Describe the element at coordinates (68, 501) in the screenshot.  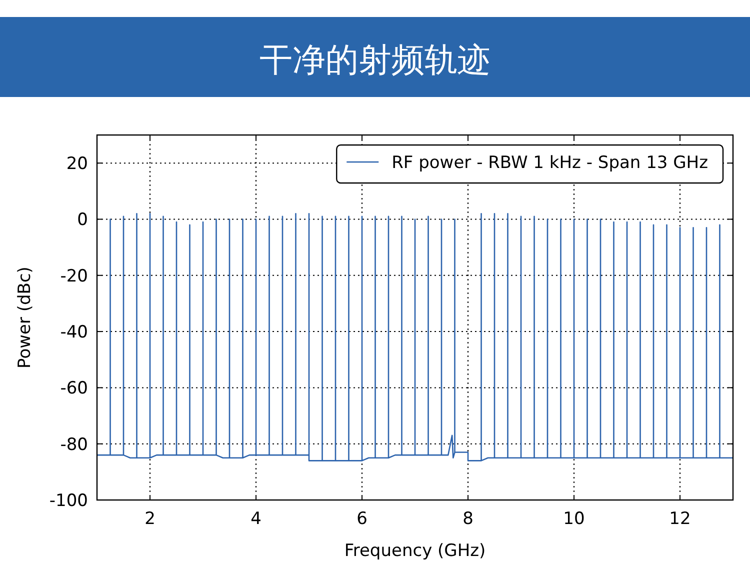
I see `y-tick-label: -100` at that location.